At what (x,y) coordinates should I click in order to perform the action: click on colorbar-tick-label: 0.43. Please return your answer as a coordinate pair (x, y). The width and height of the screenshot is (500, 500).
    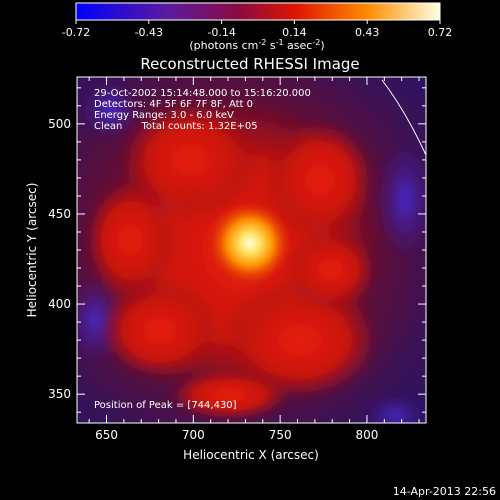
    Looking at the image, I should click on (367, 32).